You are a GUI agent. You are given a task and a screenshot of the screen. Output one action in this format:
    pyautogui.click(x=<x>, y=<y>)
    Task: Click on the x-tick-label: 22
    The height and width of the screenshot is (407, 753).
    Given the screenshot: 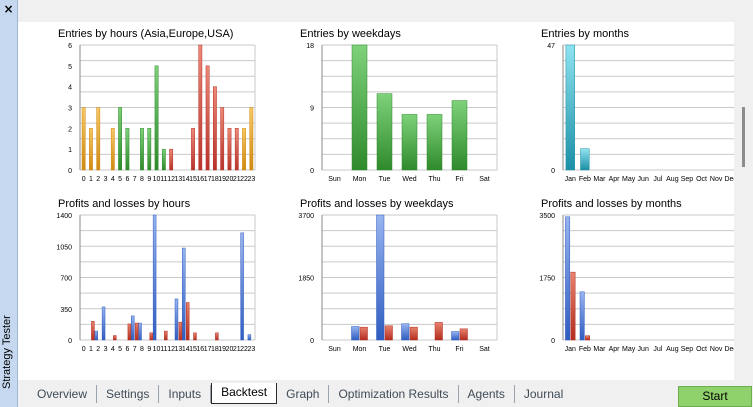 What is the action you would take?
    pyautogui.click(x=244, y=349)
    